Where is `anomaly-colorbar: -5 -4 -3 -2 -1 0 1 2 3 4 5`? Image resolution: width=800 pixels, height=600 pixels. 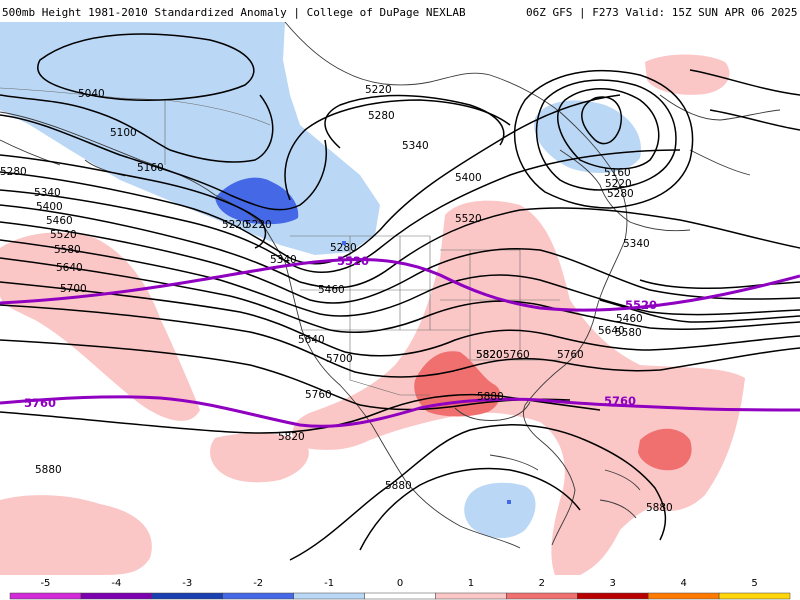 anomaly-colorbar: -5 -4 -3 -2 -1 0 1 2 3 4 5 is located at coordinates (400, 589).